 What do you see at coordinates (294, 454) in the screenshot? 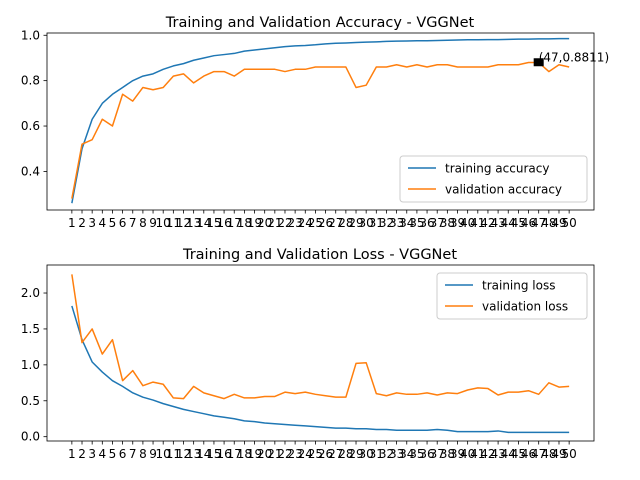
I see `x-tick-label: 23` at bounding box center [294, 454].